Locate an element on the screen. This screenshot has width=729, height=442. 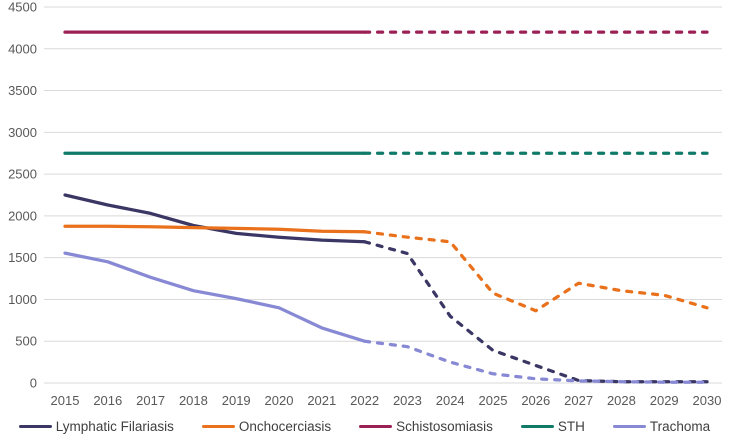
y-tick-label: 4500 is located at coordinates (22, 7).